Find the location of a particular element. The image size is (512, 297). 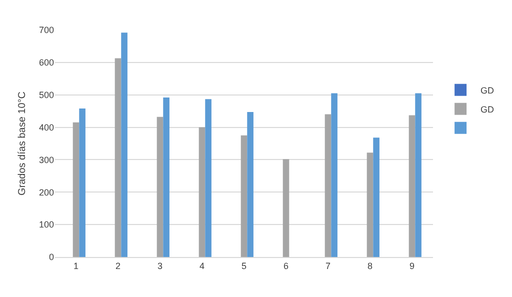

x-tick-label: 7 is located at coordinates (328, 265).